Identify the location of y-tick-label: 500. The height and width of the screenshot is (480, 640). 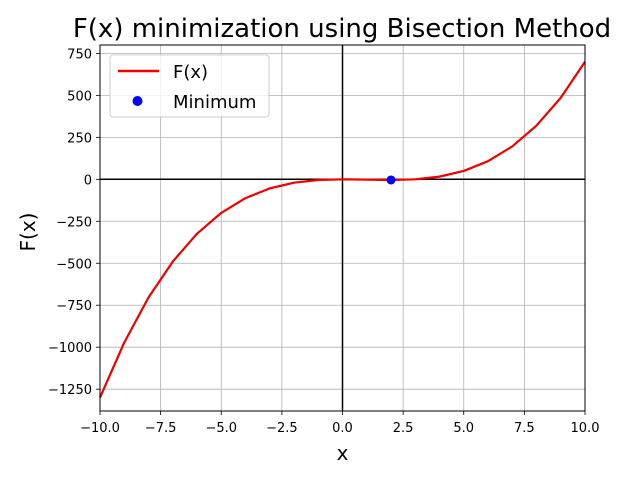
(79, 96).